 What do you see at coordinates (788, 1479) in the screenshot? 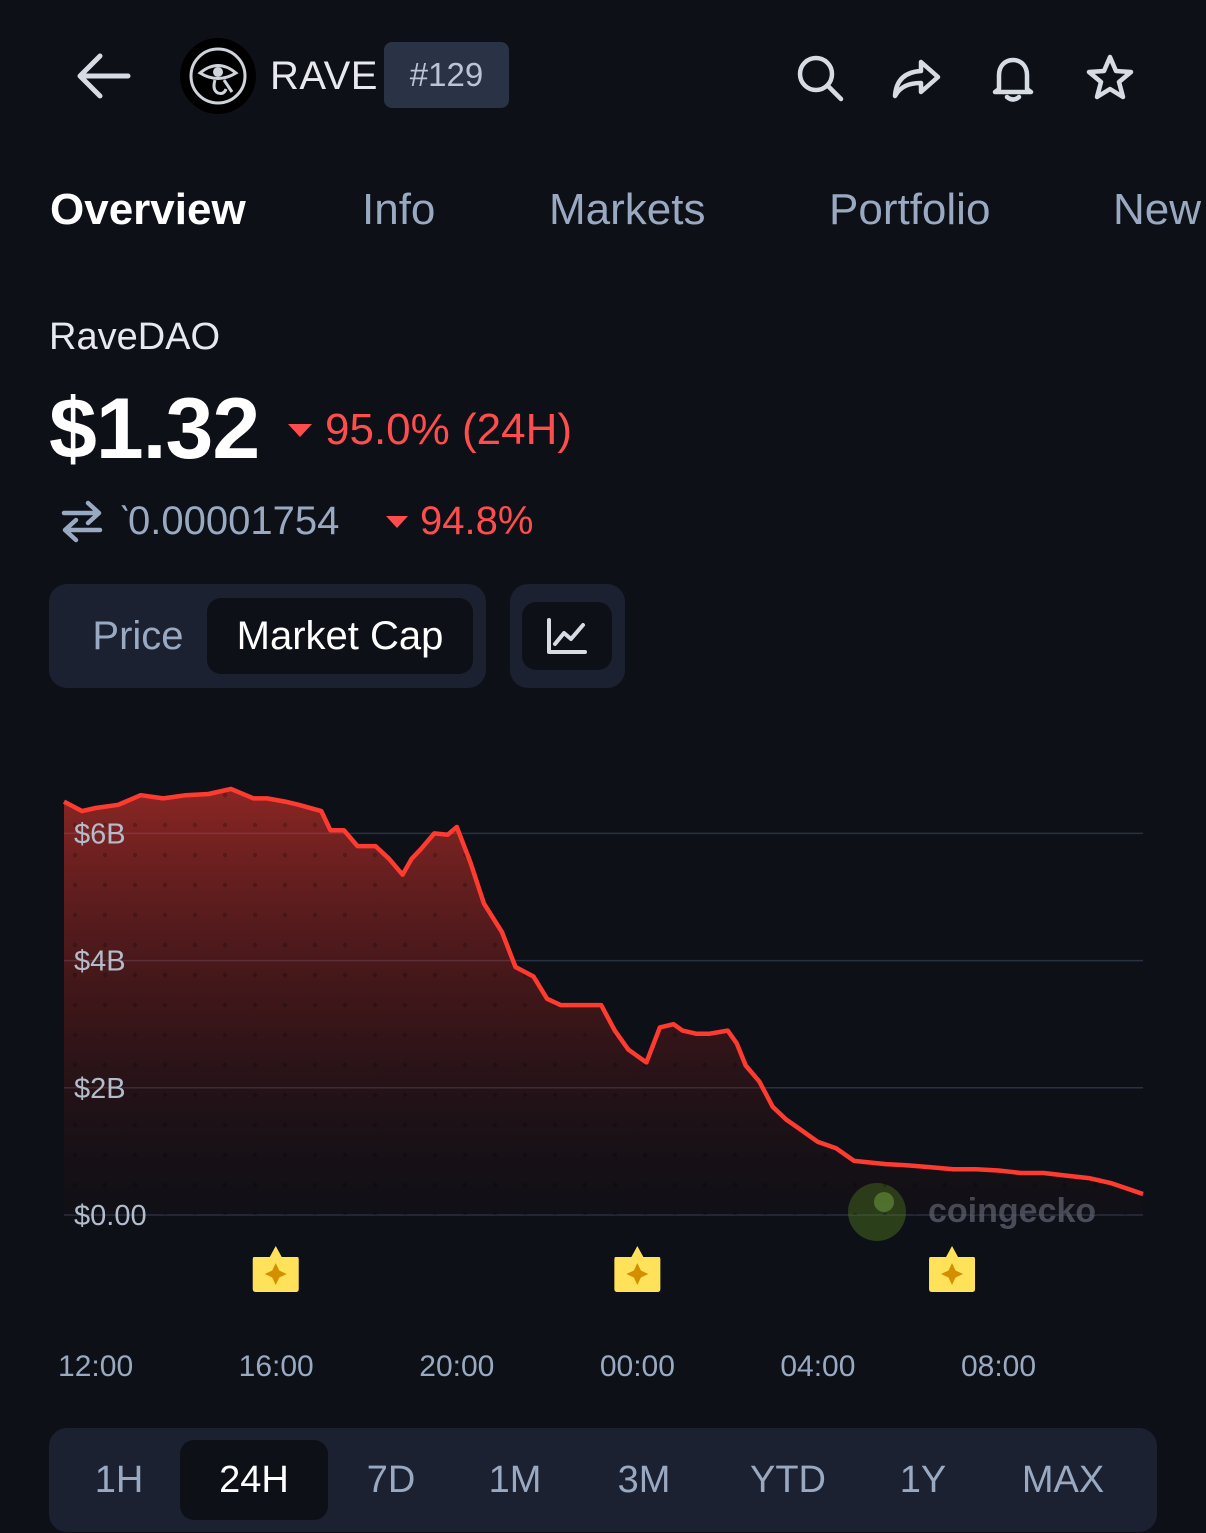
I see `range-ytd: YTD` at bounding box center [788, 1479].